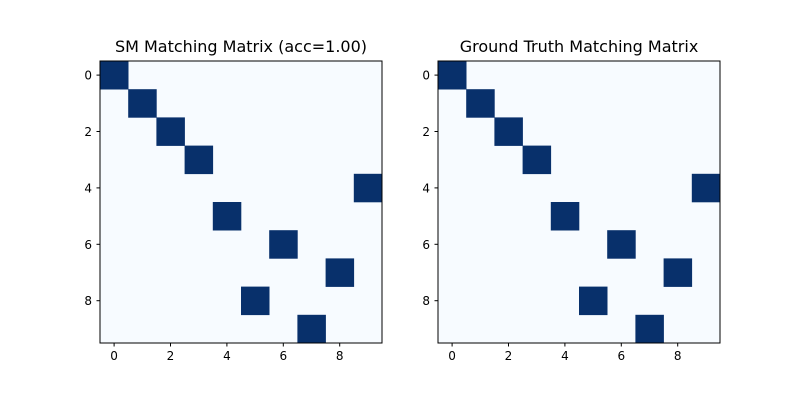  What do you see at coordinates (170, 131) in the screenshot?
I see `sm-cell-r2-c2` at bounding box center [170, 131].